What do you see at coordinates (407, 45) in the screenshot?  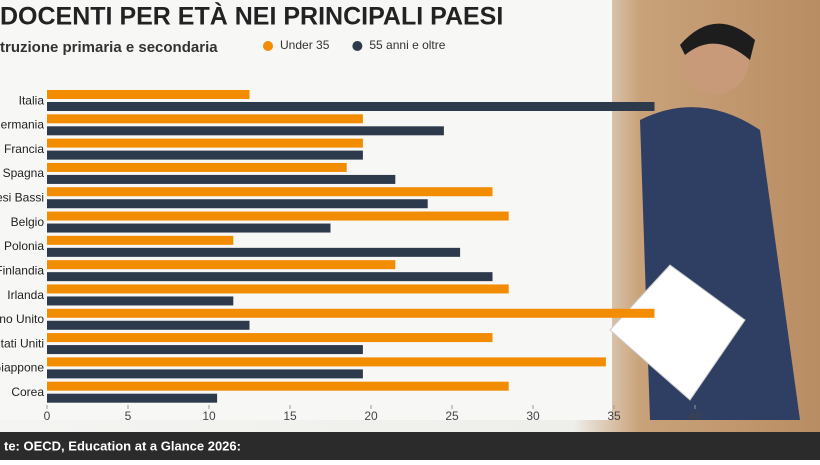 I see `legend-label: 55 anni e oltre` at bounding box center [407, 45].